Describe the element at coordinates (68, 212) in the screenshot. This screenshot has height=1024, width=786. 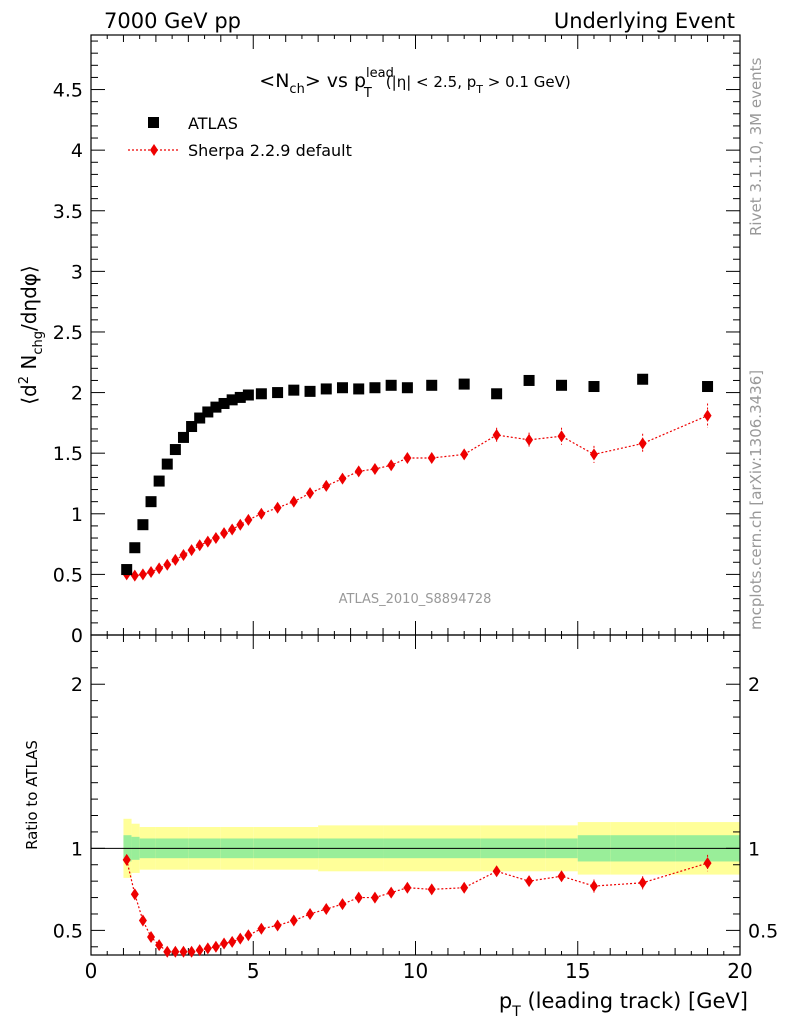
I see `main-y-tick-label: 3.5` at that location.